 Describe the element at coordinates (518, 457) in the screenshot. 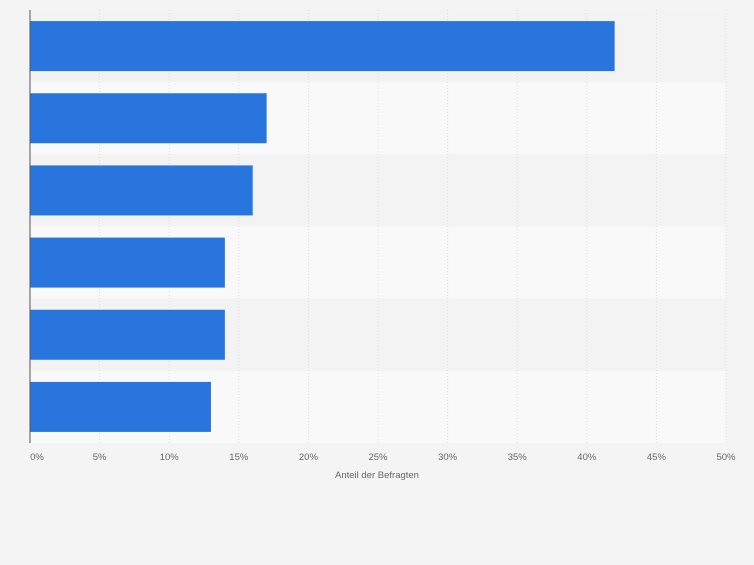

I see `x-tick-label: 35%` at that location.